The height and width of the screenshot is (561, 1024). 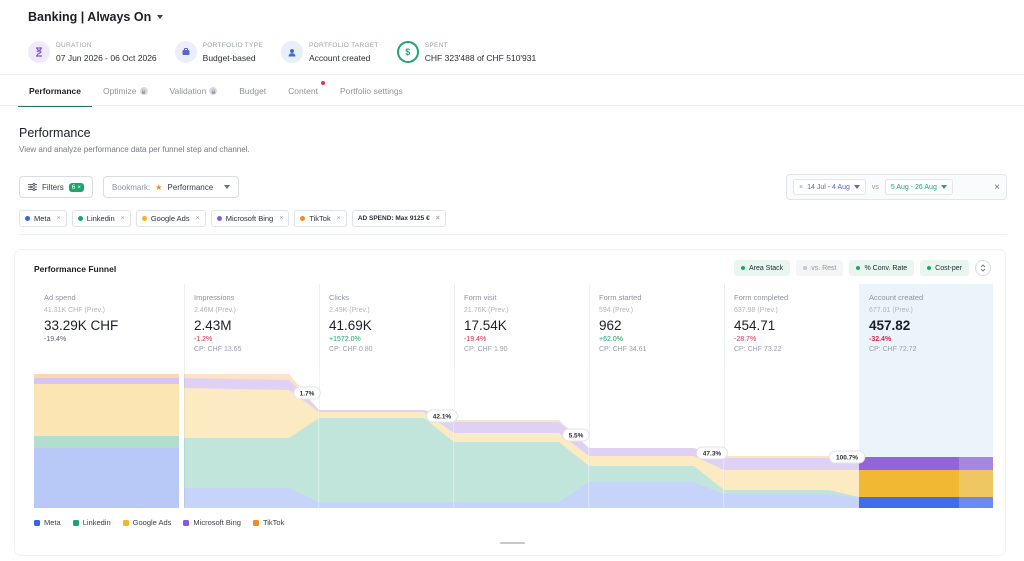 I want to click on step-name: Clicks, so click(x=339, y=297).